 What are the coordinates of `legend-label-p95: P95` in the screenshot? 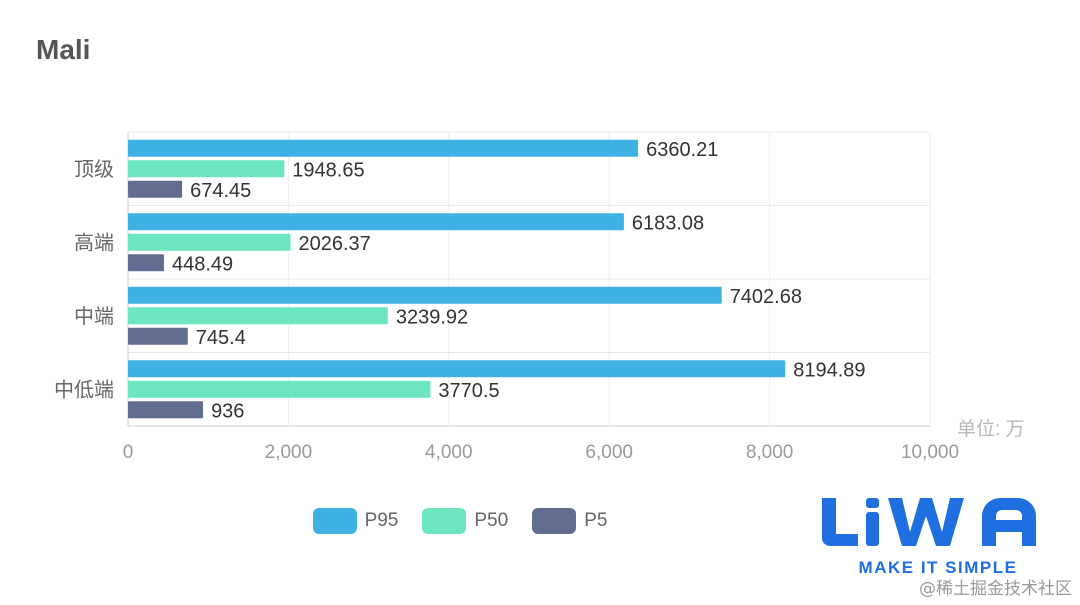 It's located at (381, 520).